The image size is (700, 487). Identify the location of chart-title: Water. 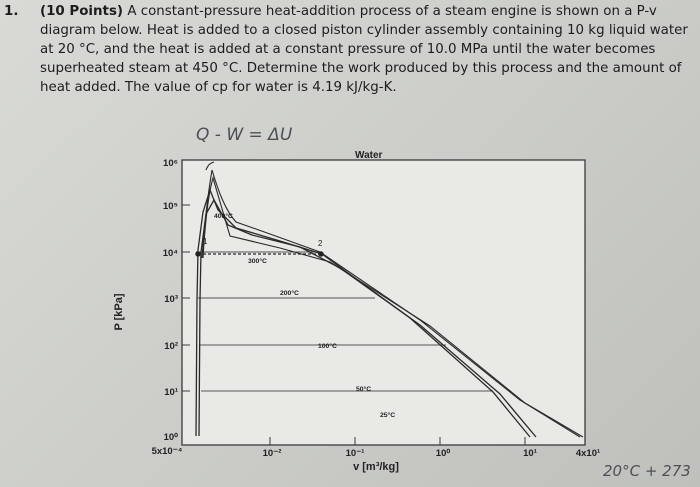
(369, 155).